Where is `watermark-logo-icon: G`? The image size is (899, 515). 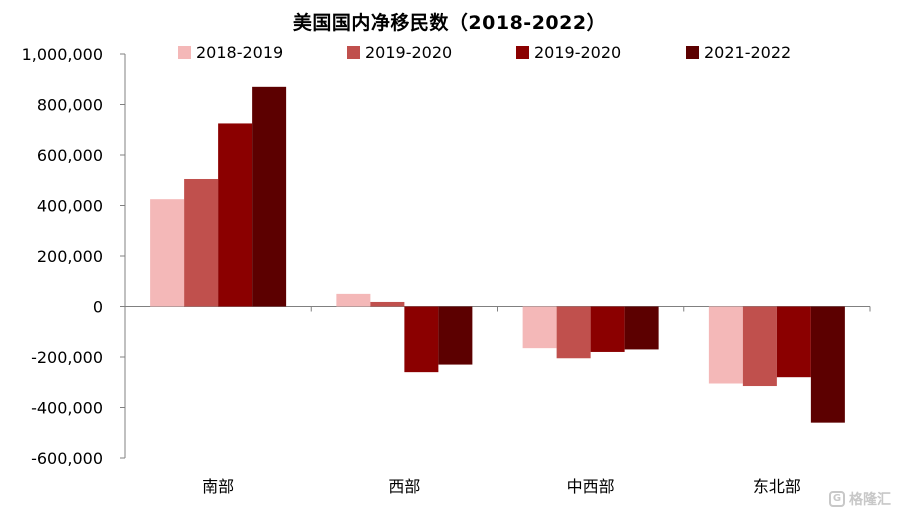 watermark-logo-icon: G is located at coordinates (837, 499).